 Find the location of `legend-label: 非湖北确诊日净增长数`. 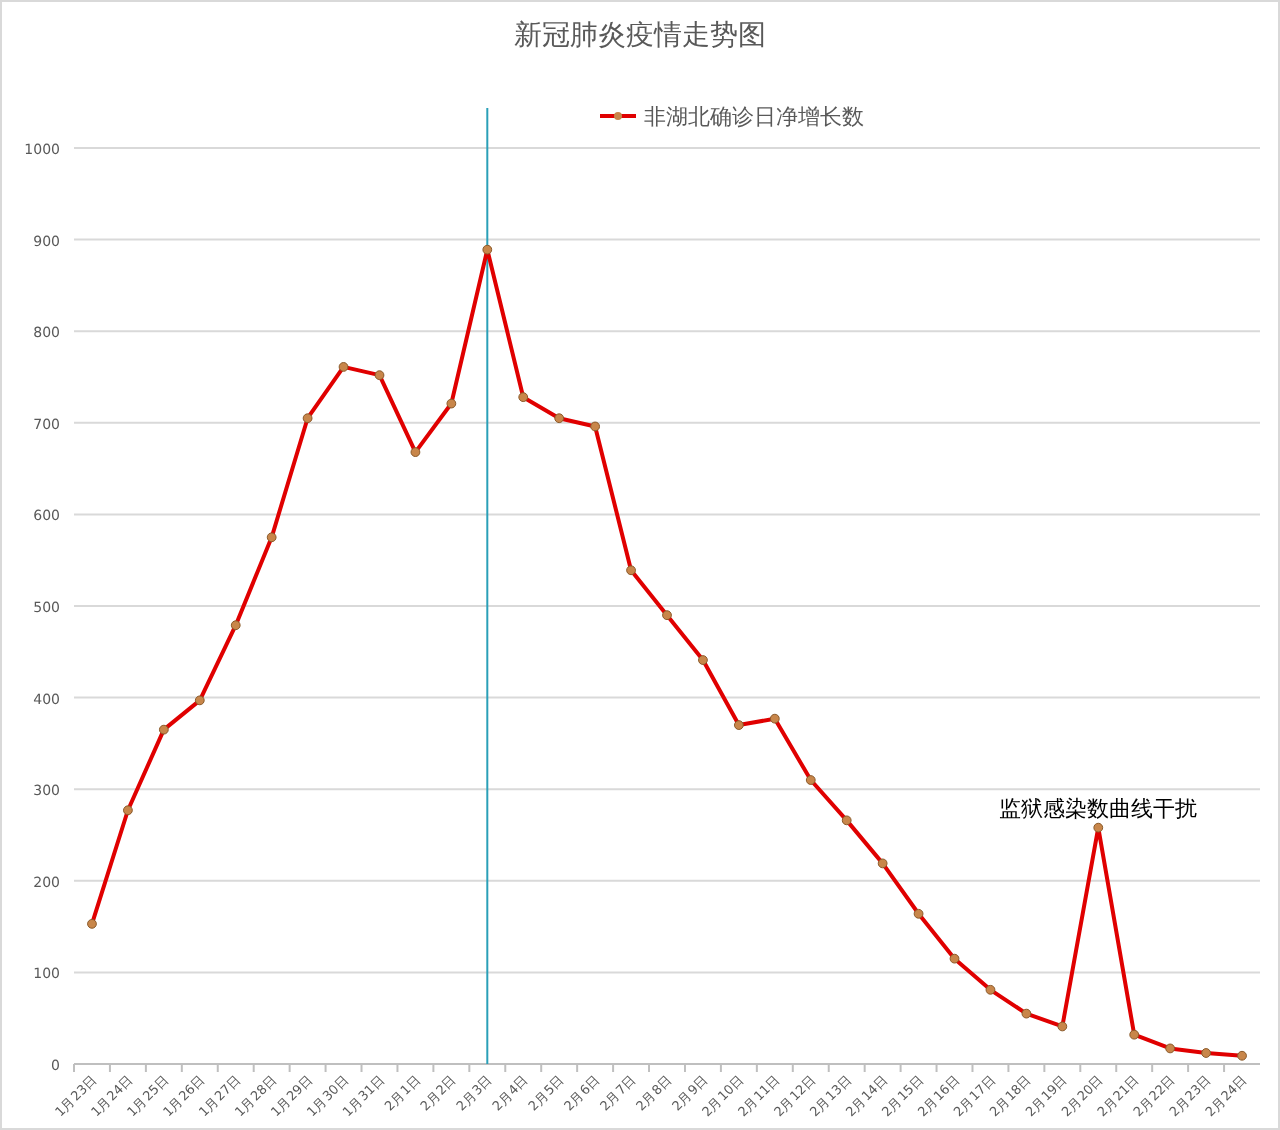

legend-label: 非湖北确诊日净增长数 is located at coordinates (754, 117).